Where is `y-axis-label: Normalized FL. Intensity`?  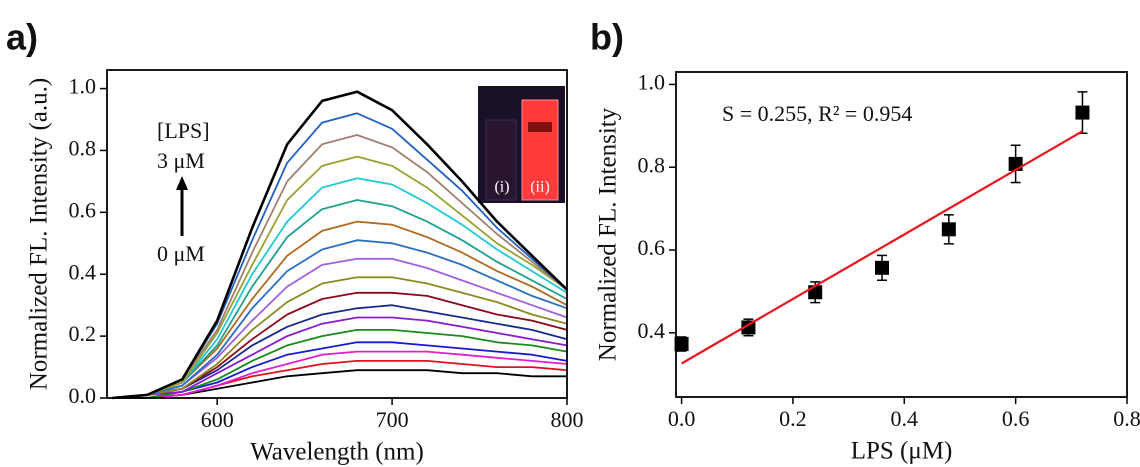 y-axis-label: Normalized FL. Intensity is located at coordinates (608, 234).